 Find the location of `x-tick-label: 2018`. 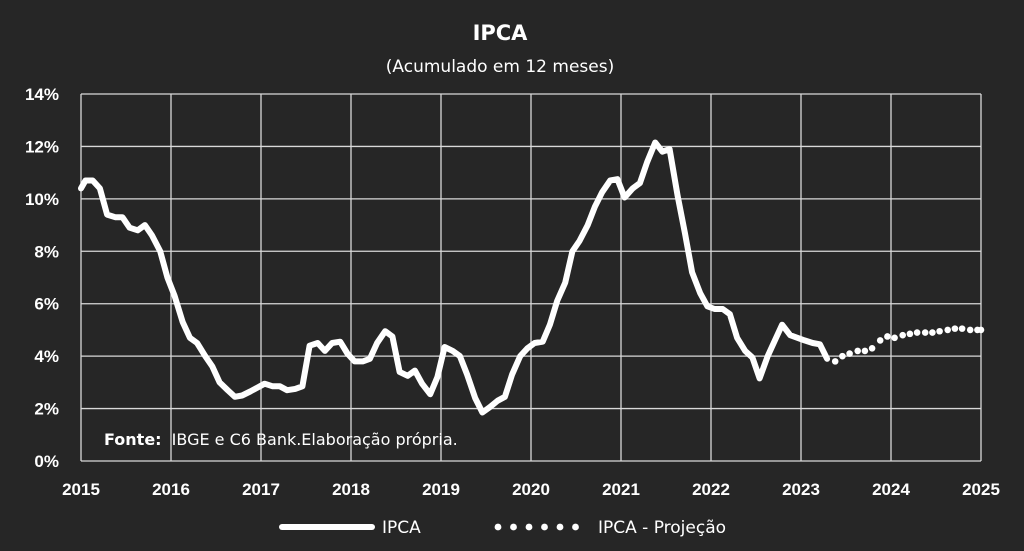

x-tick-label: 2018 is located at coordinates (351, 489).